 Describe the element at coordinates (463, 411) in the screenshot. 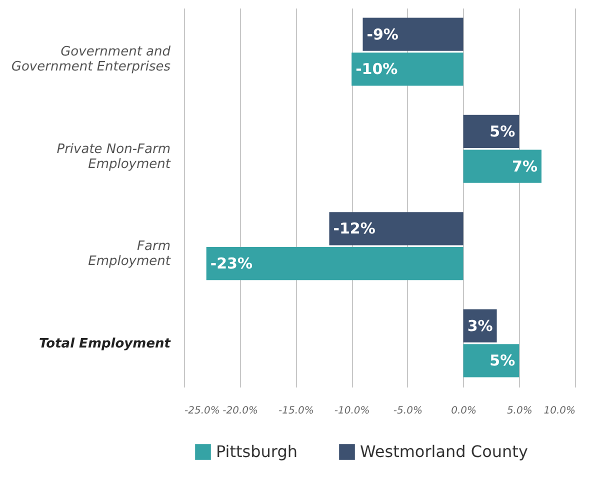

I see `x-tick-label: 0.0%` at that location.